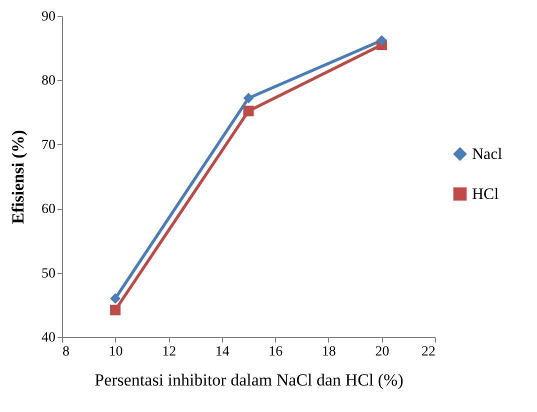 The image size is (537, 412). I want to click on y-tick-label: 60, so click(49, 210).